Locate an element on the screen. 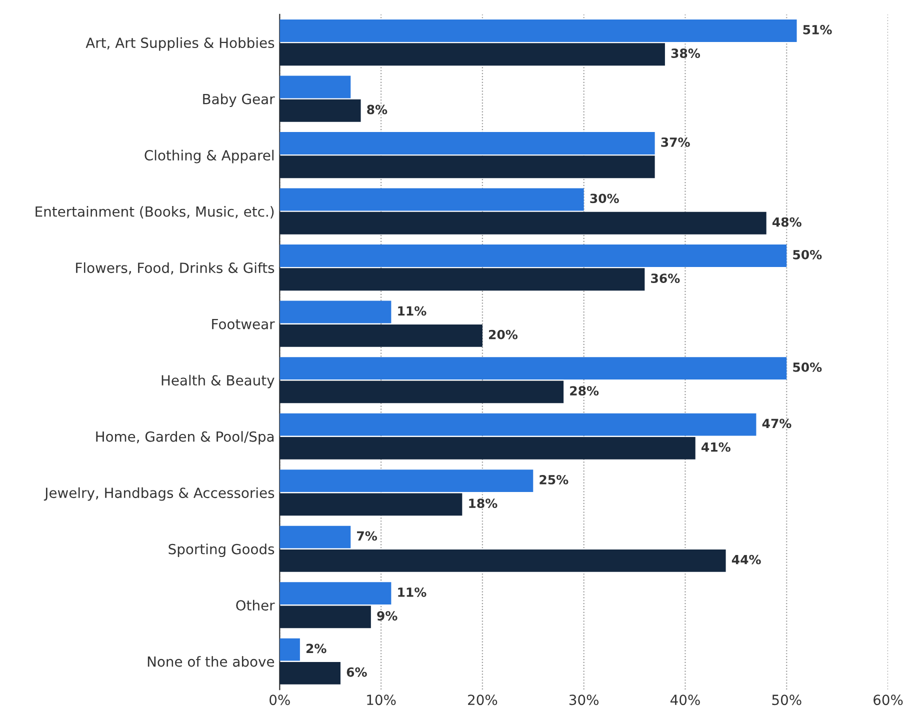  y-tick-label: Clothing & Apparel is located at coordinates (209, 157).